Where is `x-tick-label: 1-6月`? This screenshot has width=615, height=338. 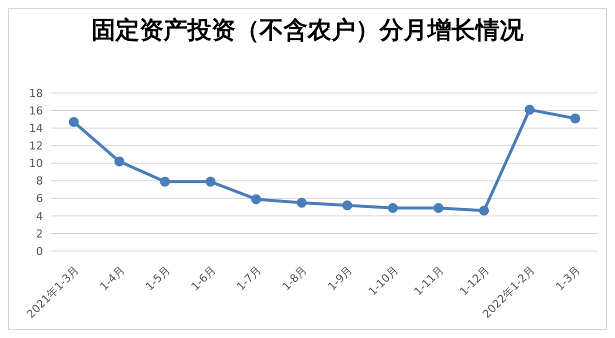 x-tick-label: 1-6月 is located at coordinates (203, 279).